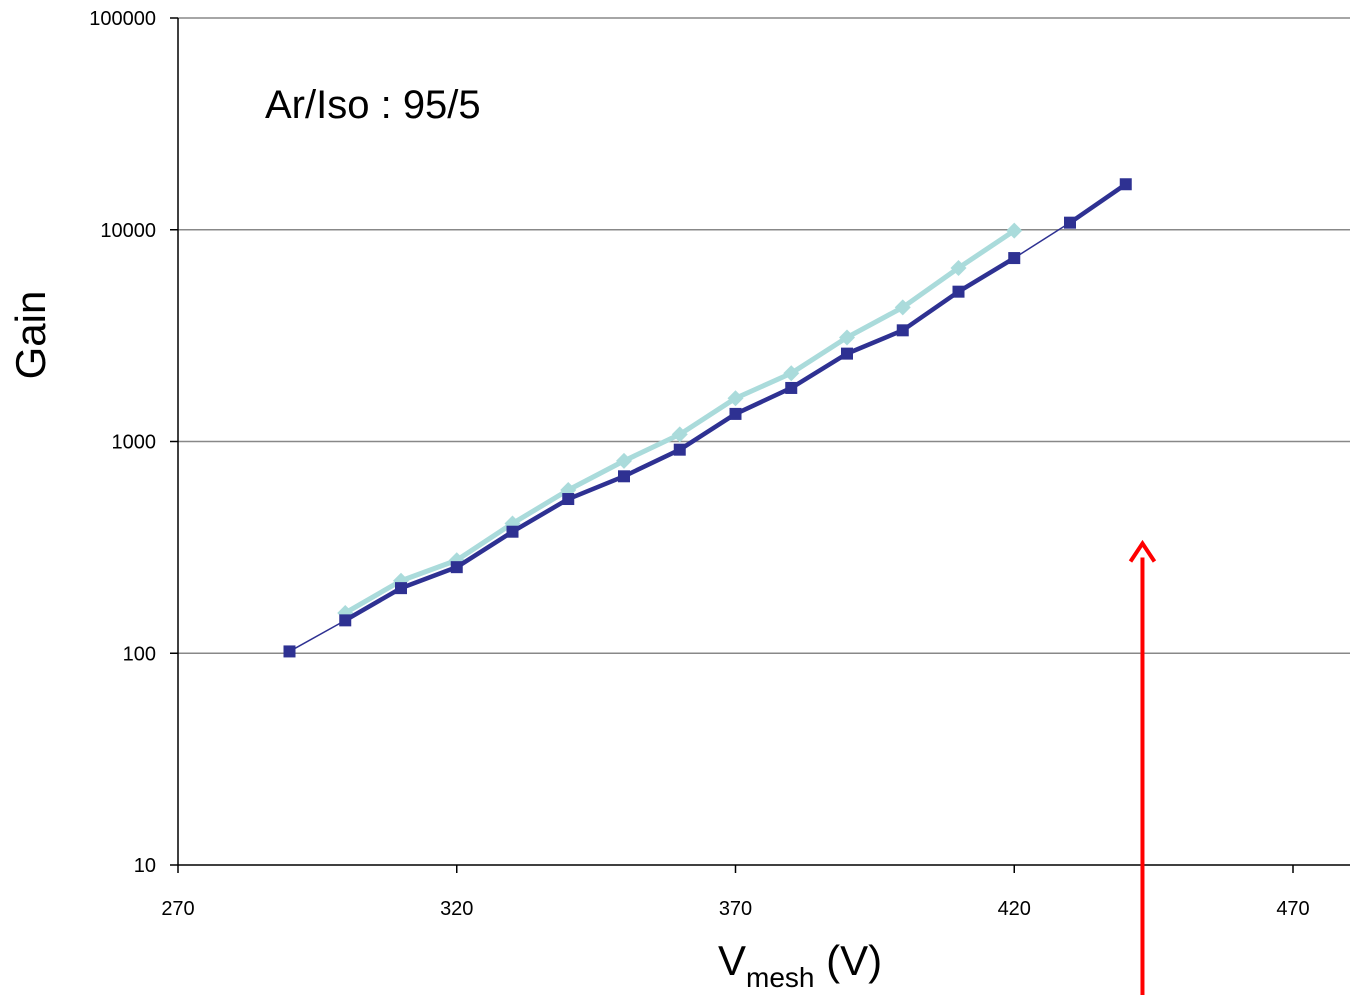 The height and width of the screenshot is (995, 1355). What do you see at coordinates (30, 335) in the screenshot?
I see `y-axis-title: Gain` at bounding box center [30, 335].